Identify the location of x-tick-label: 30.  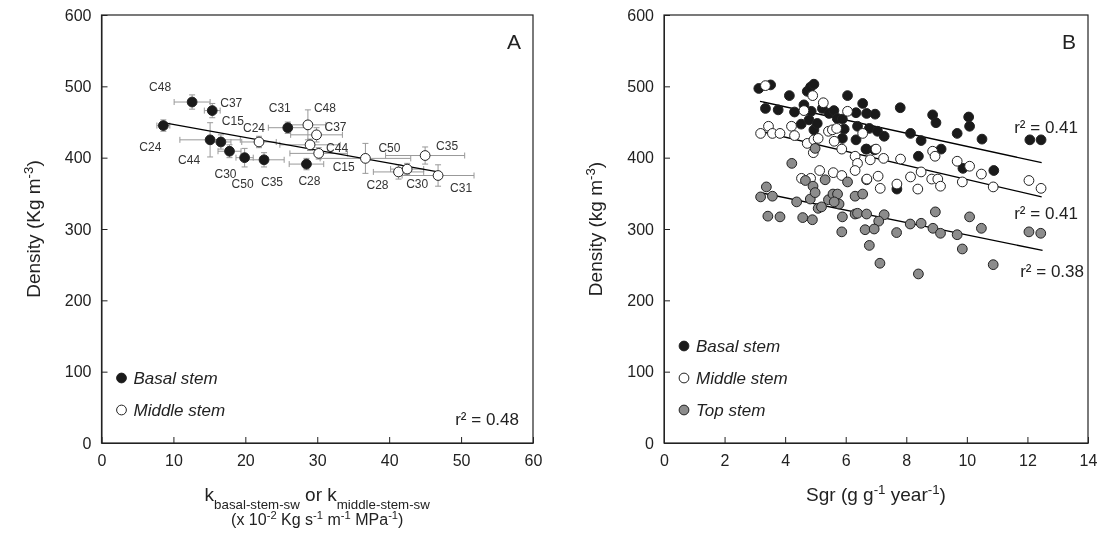
(317, 461).